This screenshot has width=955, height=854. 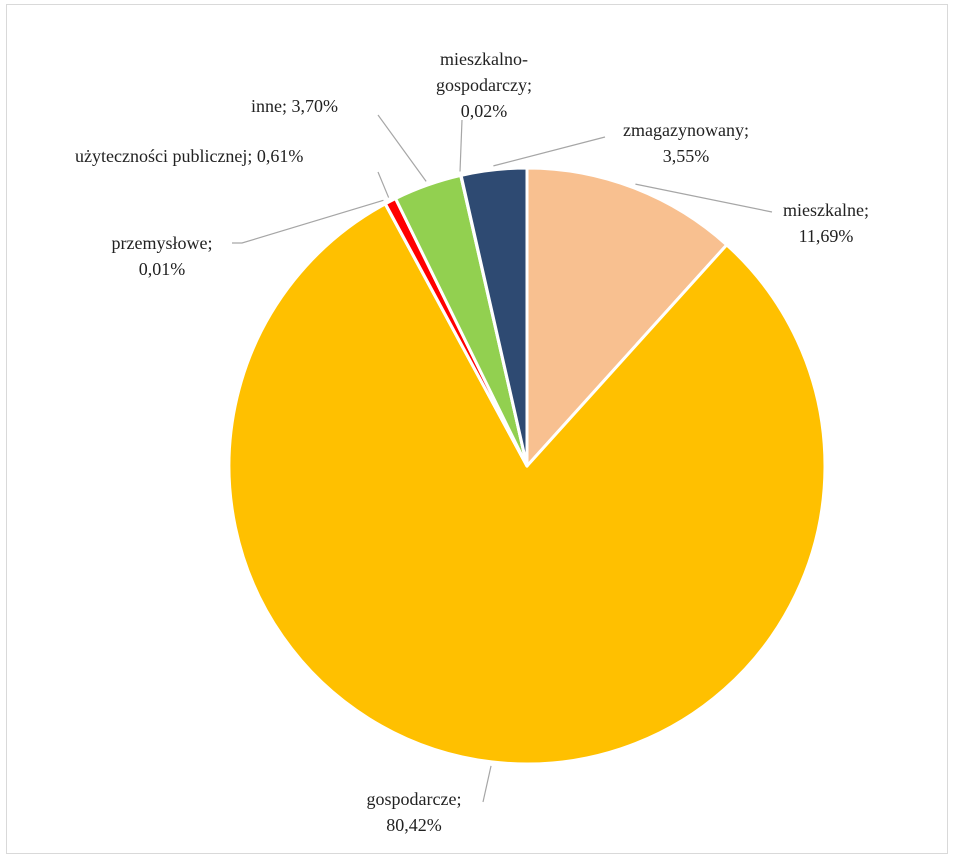 I want to click on leader-line-przemyslowe, so click(x=308, y=221).